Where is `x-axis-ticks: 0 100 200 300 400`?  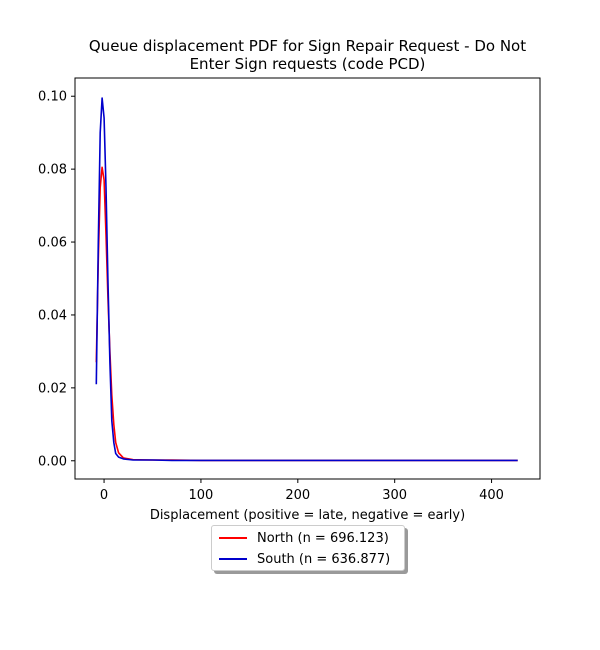 x-axis-ticks: 0 100 200 300 400 is located at coordinates (302, 491).